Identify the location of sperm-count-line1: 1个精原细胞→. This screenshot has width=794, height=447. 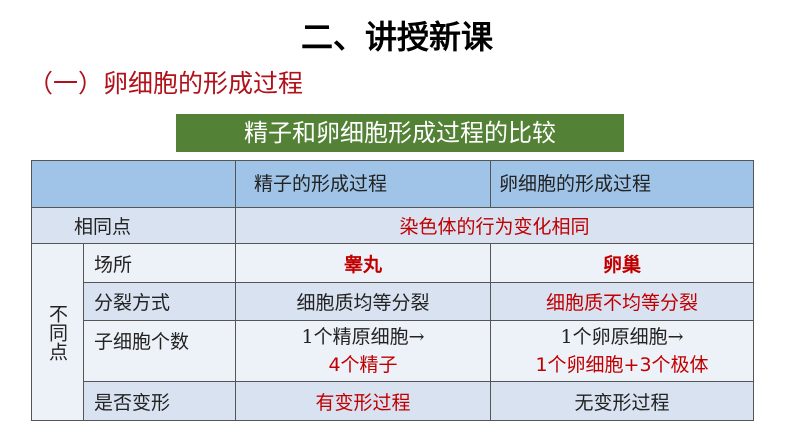
(363, 337).